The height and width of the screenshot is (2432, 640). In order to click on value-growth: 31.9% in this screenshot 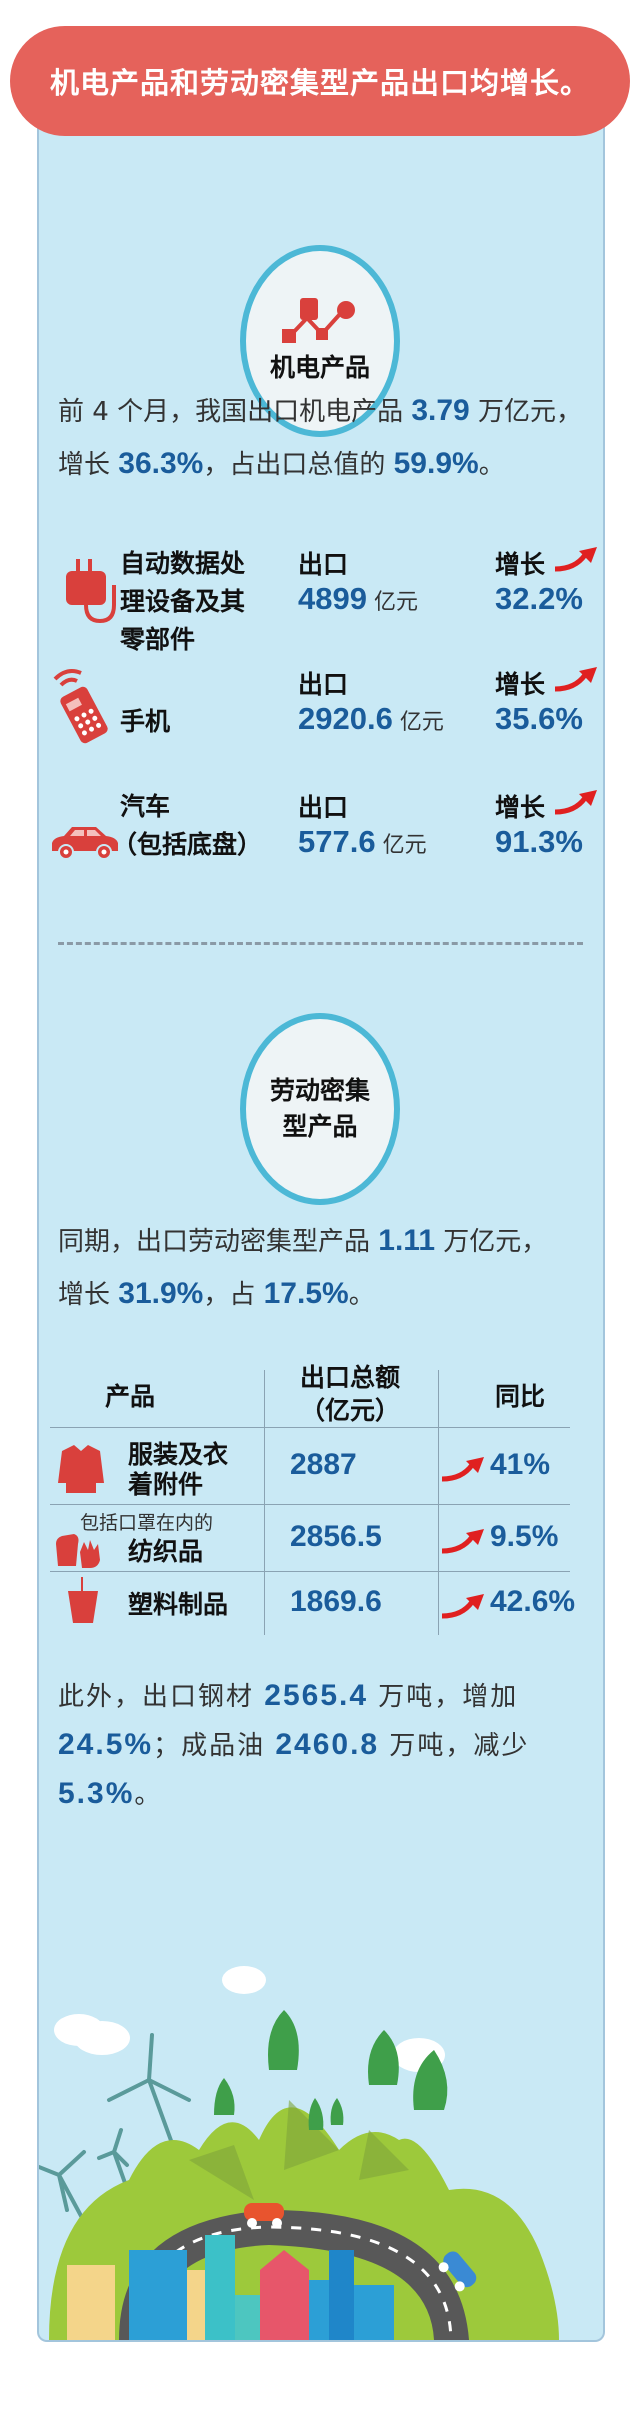, I will do `click(161, 1293)`.